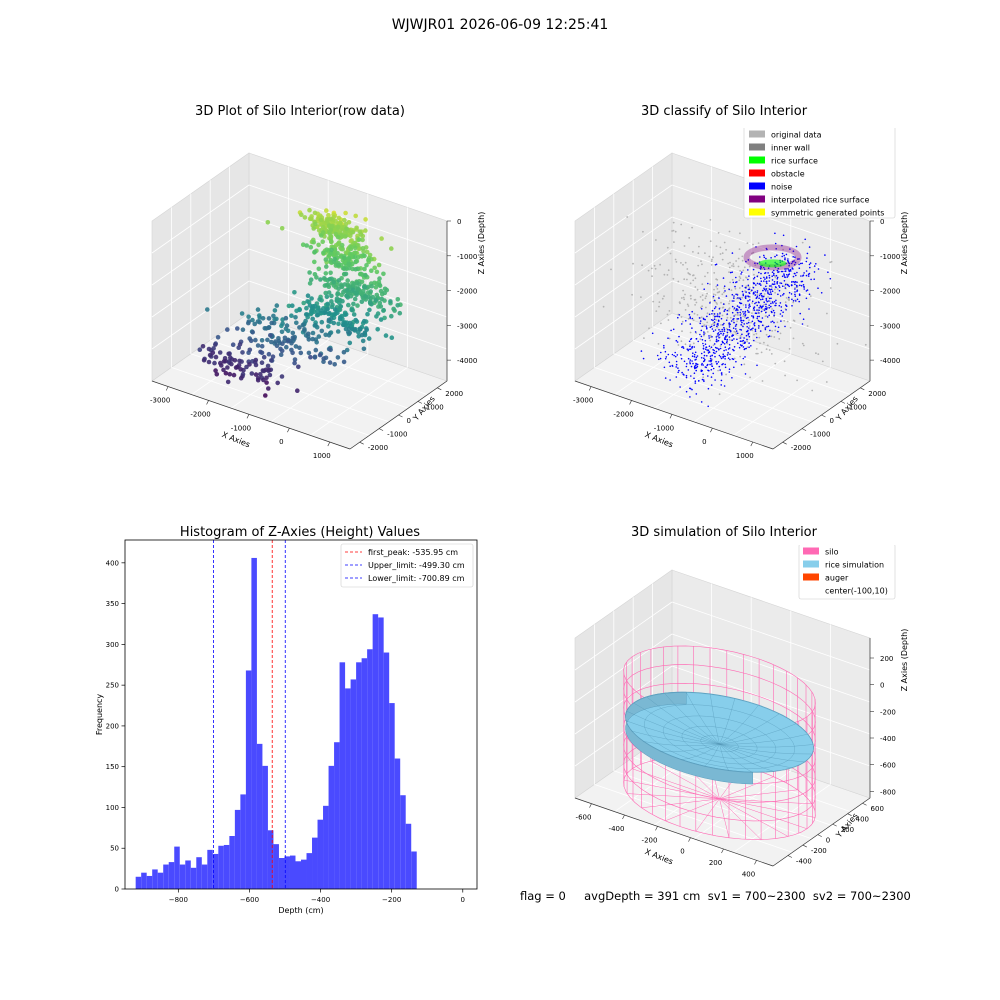  Describe the element at coordinates (364, 773) in the screenshot. I see `histogram-bar` at that location.